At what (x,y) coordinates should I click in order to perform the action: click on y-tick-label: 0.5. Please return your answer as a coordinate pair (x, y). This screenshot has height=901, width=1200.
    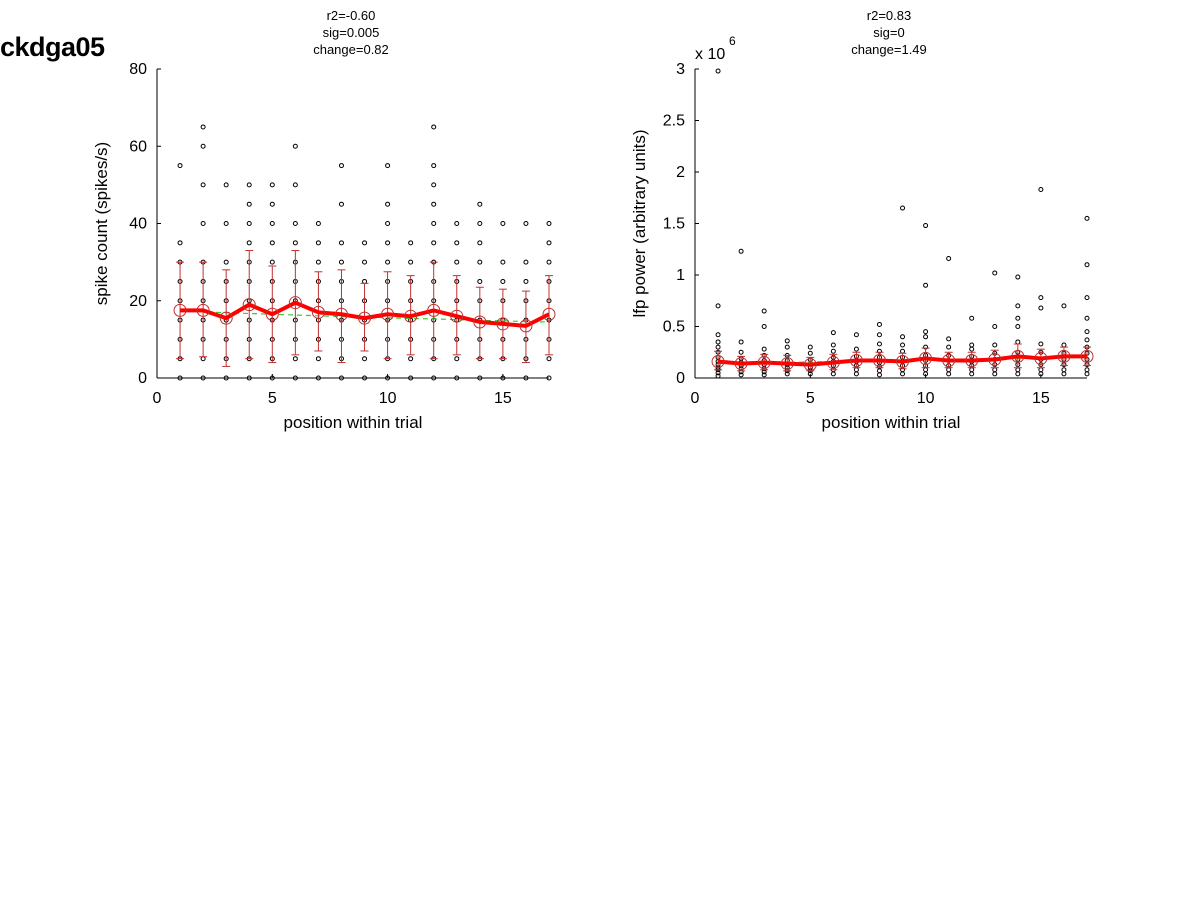
    Looking at the image, I should click on (674, 327).